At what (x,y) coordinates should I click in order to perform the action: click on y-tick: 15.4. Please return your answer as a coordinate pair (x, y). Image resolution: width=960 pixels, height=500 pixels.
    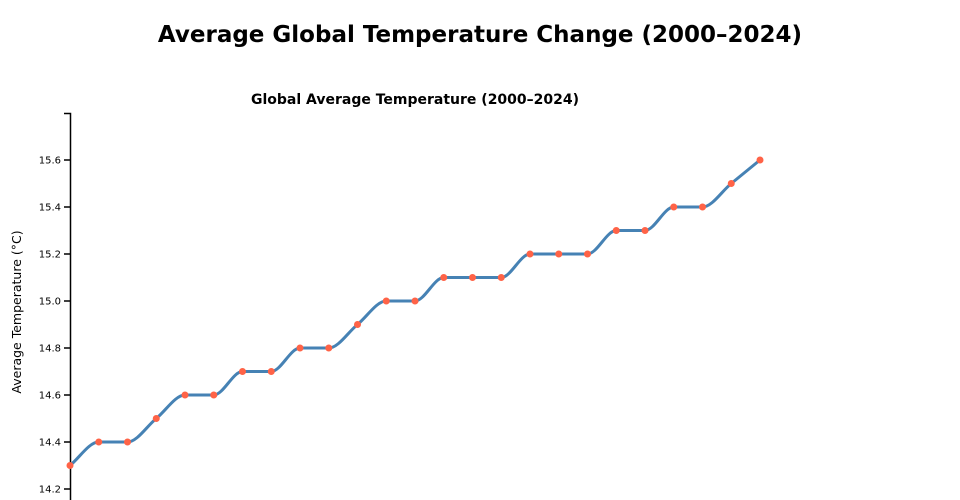
    Looking at the image, I should click on (54, 208).